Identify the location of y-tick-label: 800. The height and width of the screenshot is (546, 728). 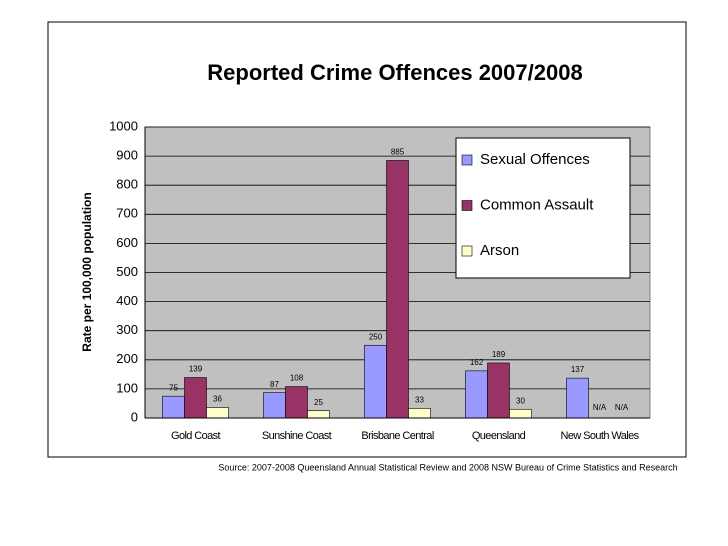
(127, 184).